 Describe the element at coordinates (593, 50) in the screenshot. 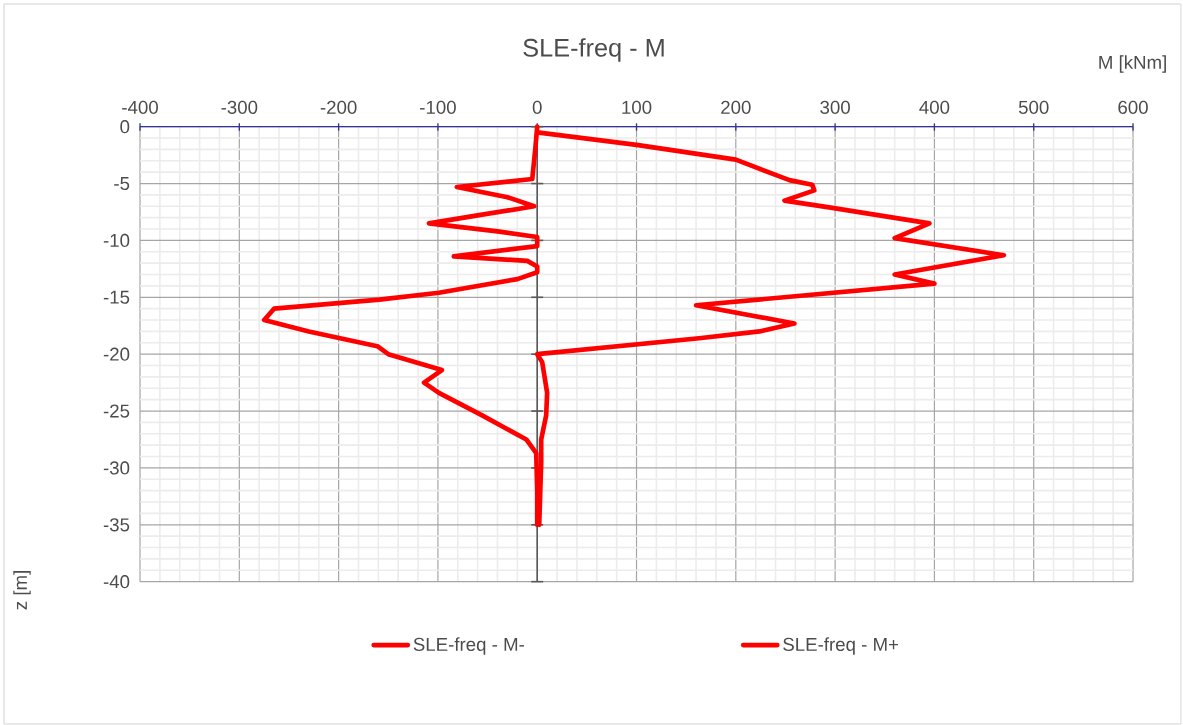

I see `chart-title: SLE-freq - M` at that location.